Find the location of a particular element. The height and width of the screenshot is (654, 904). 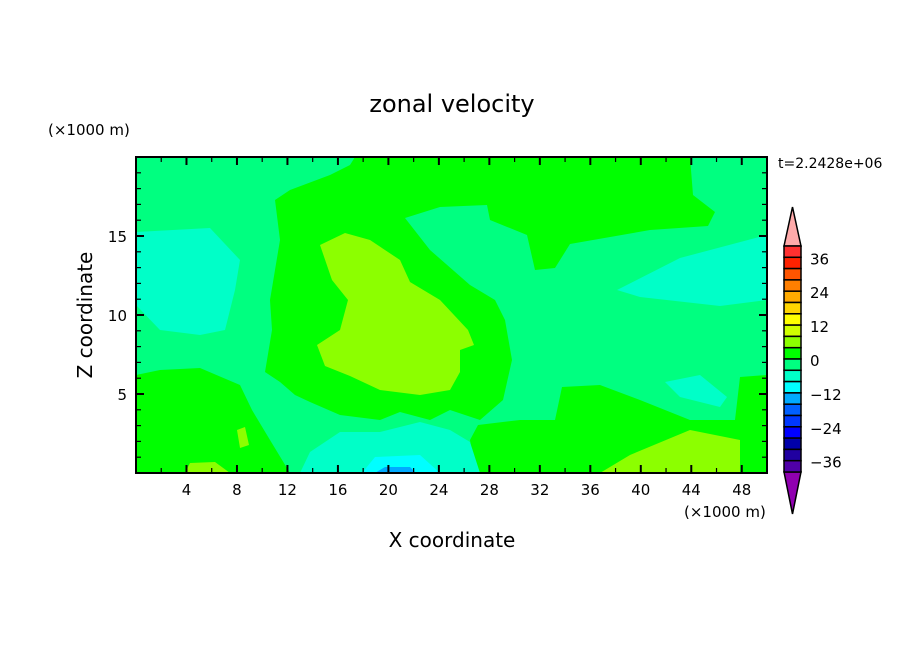

x-tick-label: 16 is located at coordinates (337, 490).